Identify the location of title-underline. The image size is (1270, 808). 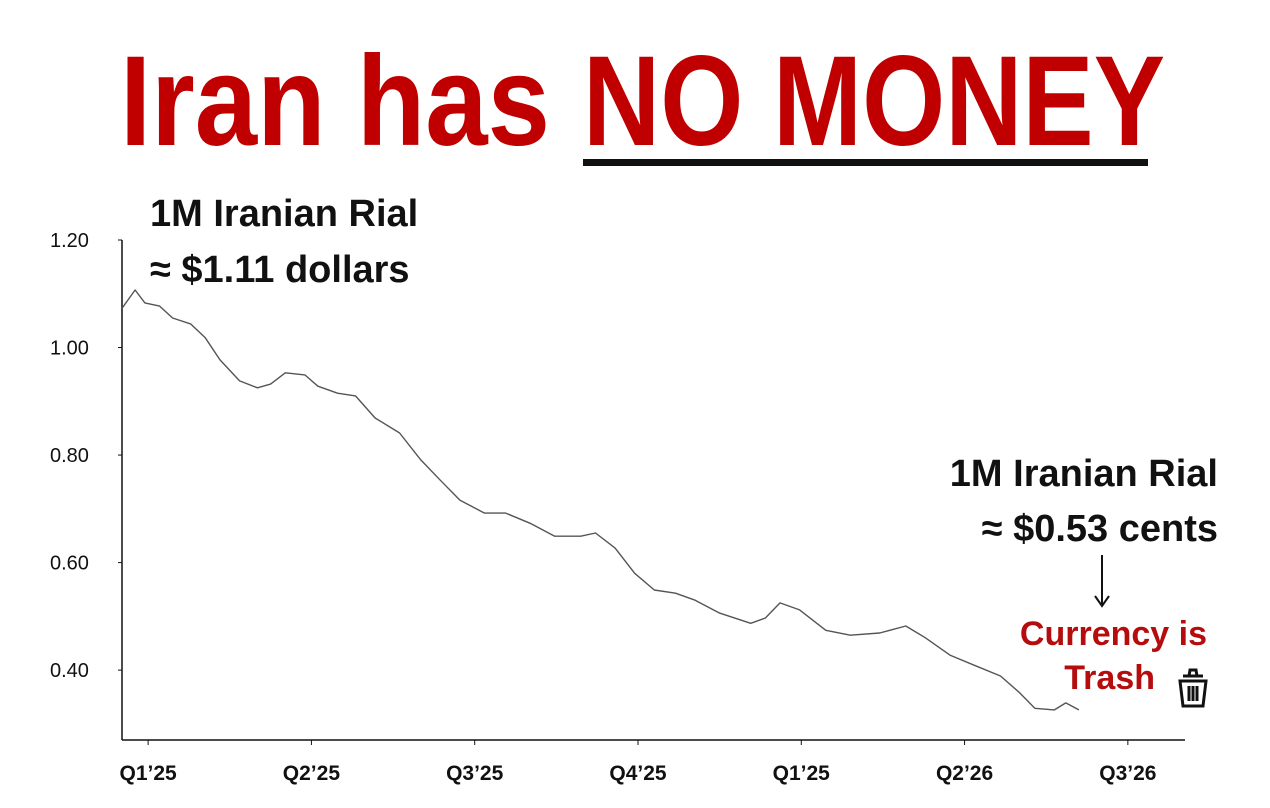
(865, 162).